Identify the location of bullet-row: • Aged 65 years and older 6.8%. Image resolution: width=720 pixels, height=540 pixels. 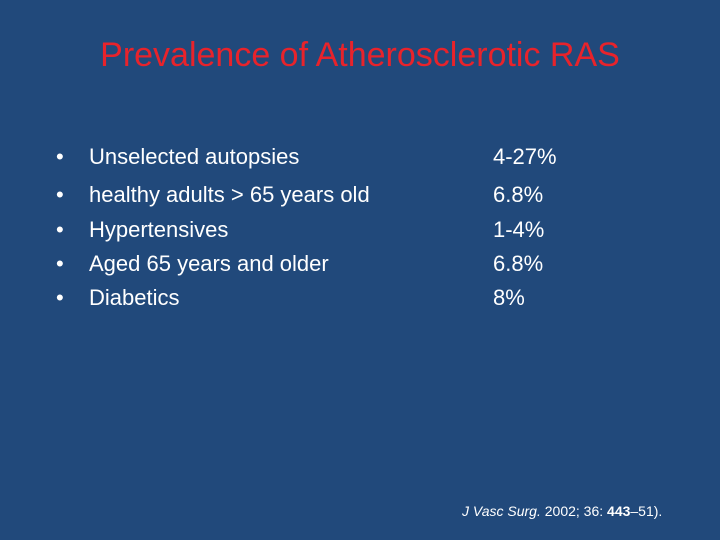
(360, 268).